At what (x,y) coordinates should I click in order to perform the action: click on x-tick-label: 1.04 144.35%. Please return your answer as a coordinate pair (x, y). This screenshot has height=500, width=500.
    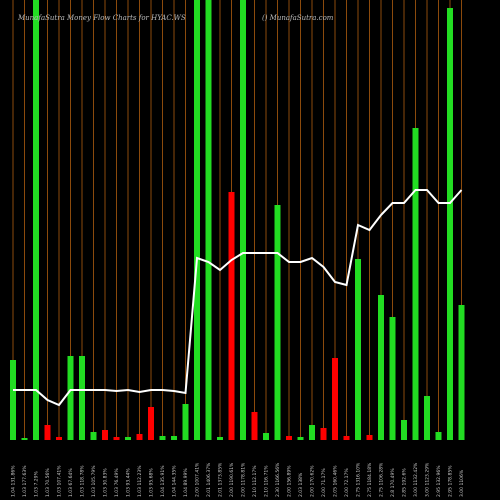
    Looking at the image, I should click on (175, 481).